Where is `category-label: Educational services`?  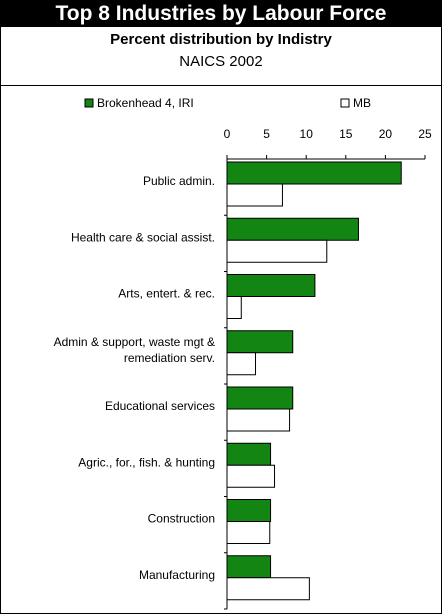 category-label: Educational services is located at coordinates (160, 406).